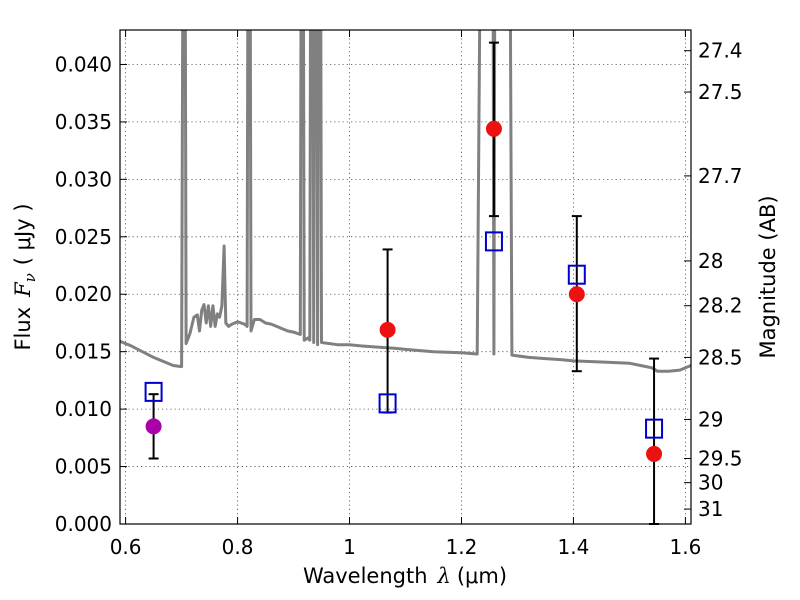 Image resolution: width=800 pixels, height=600 pixels. Describe the element at coordinates (405, 576) in the screenshot. I see `x-axis-label: Wavelength λ (μm)` at that location.